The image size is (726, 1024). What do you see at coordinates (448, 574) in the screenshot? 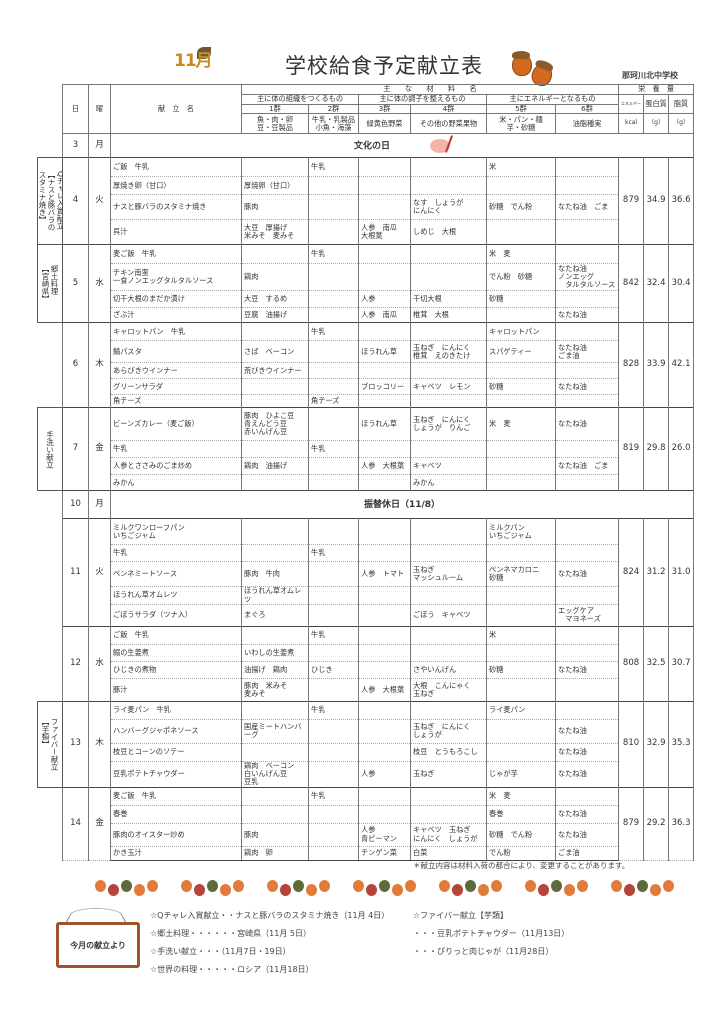
I see `ingredient-group-4: 玉ねぎ マッシュルーム` at bounding box center [448, 574].